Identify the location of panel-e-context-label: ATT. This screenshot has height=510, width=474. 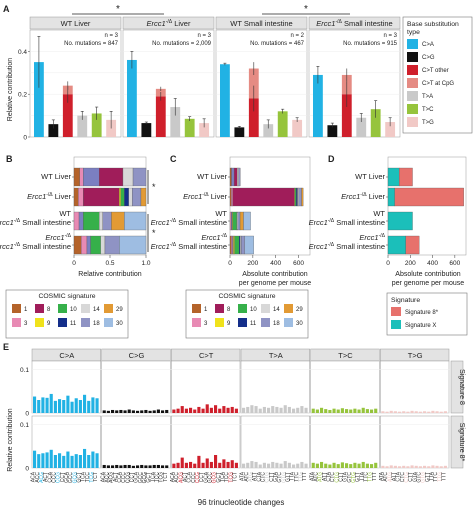
(395, 476).